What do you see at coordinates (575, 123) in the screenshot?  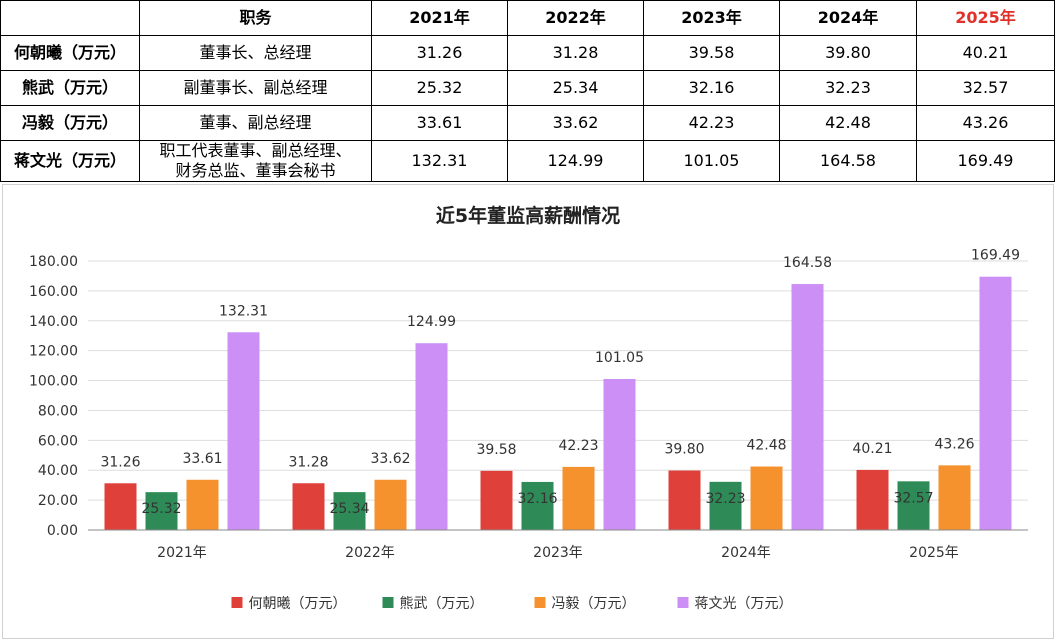 I see `value-cell: 33.62` at bounding box center [575, 123].